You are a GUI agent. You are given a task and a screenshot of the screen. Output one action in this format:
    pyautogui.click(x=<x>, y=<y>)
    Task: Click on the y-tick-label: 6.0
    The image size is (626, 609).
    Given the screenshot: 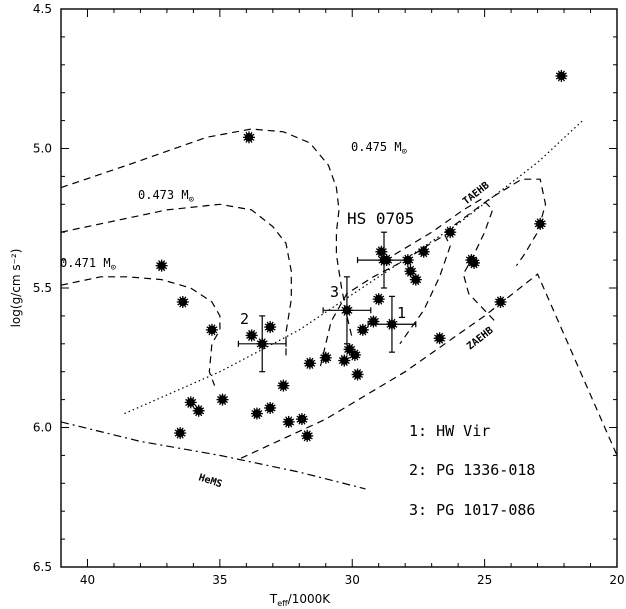 What is the action you would take?
    pyautogui.click(x=42, y=428)
    